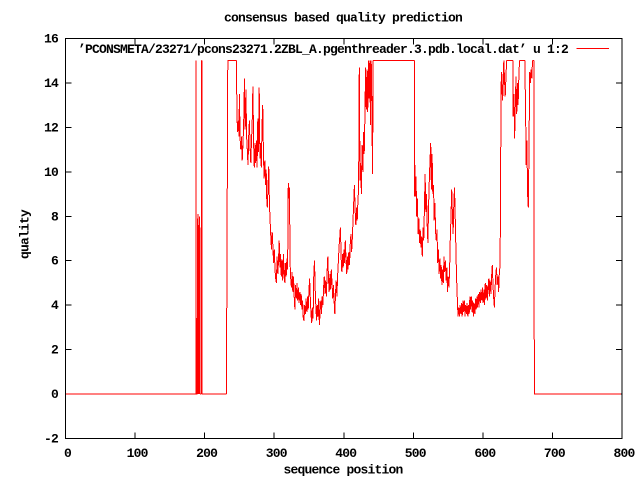  What do you see at coordinates (138, 453) in the screenshot?
I see `svg-text: 100` at bounding box center [138, 453].